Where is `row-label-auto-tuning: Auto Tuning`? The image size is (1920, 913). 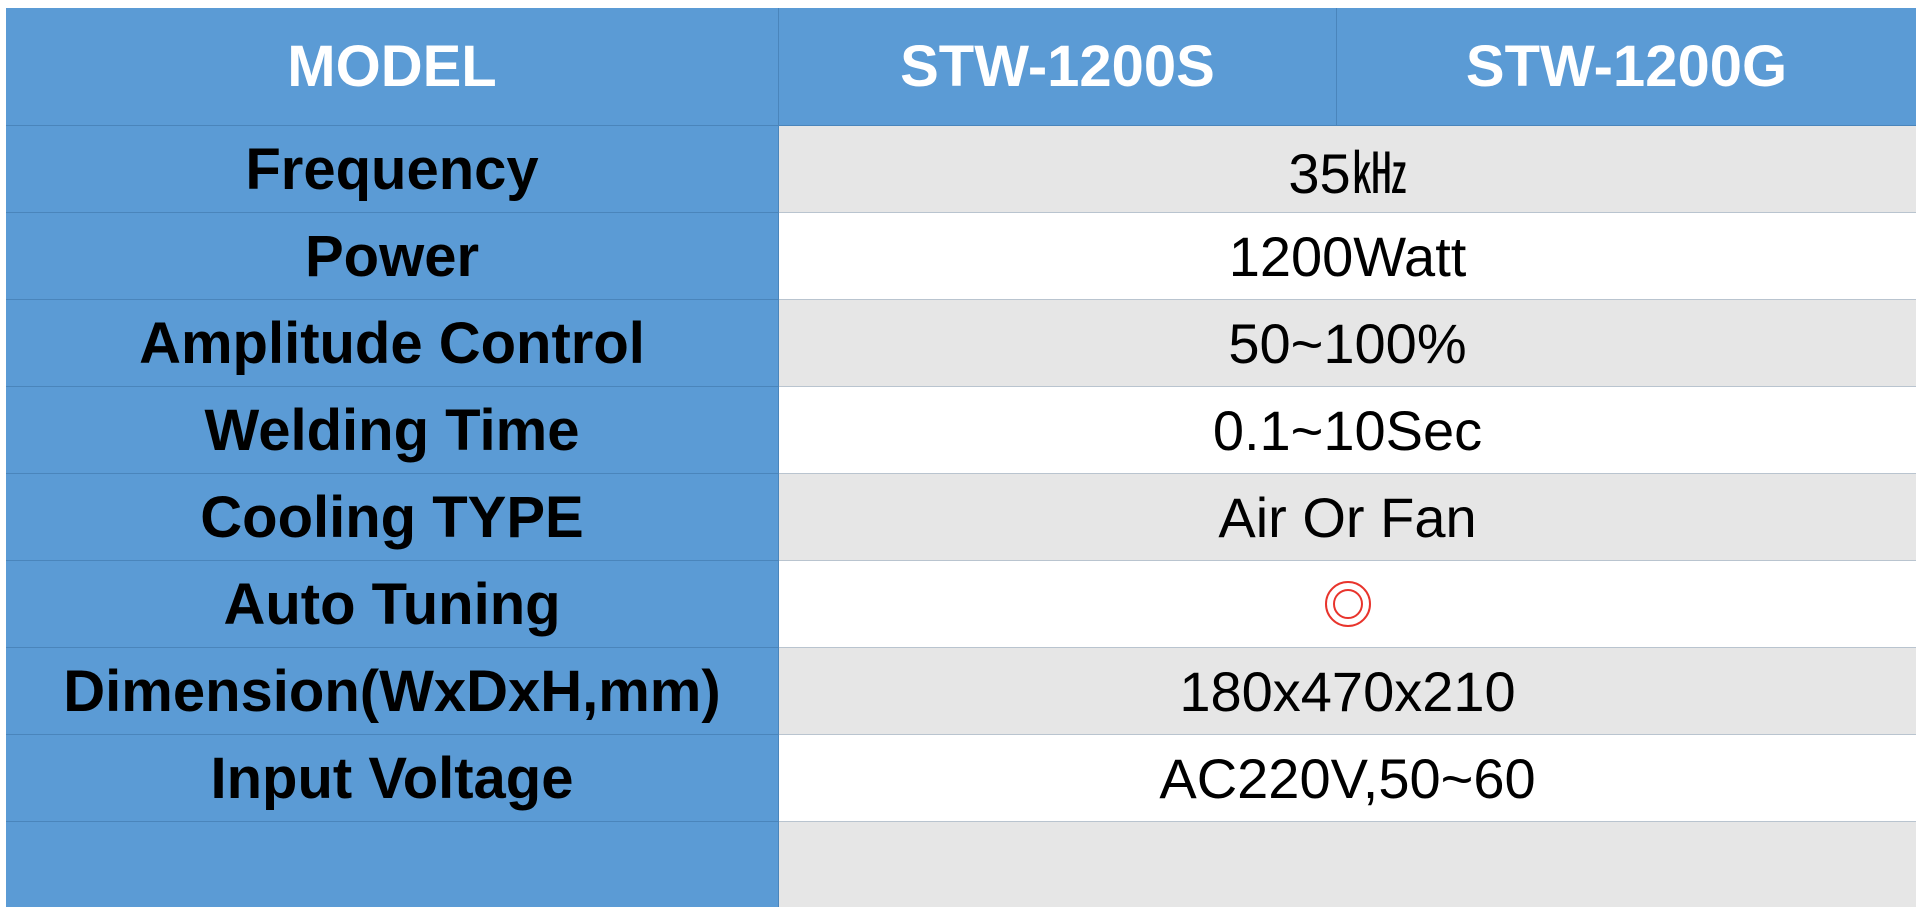 row-label-auto-tuning: Auto Tuning is located at coordinates (392, 604).